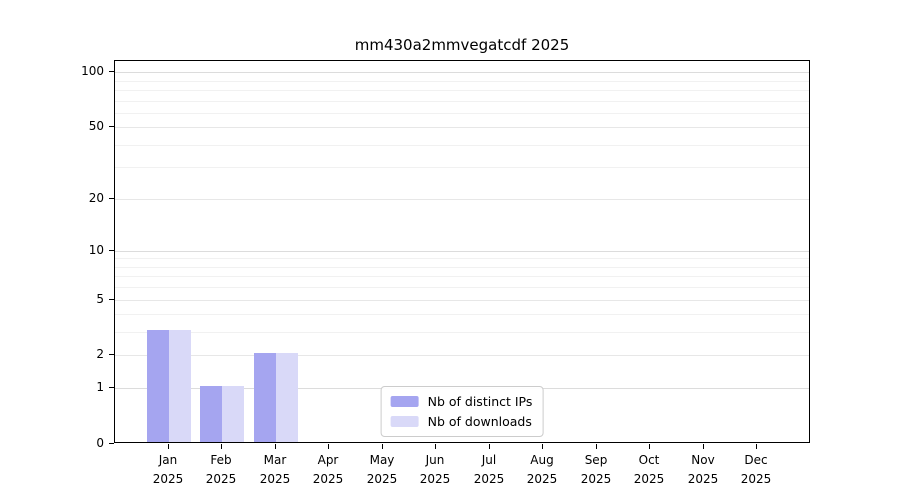  What do you see at coordinates (479, 421) in the screenshot?
I see `legend-label-downloads: Nb of downloads` at bounding box center [479, 421].